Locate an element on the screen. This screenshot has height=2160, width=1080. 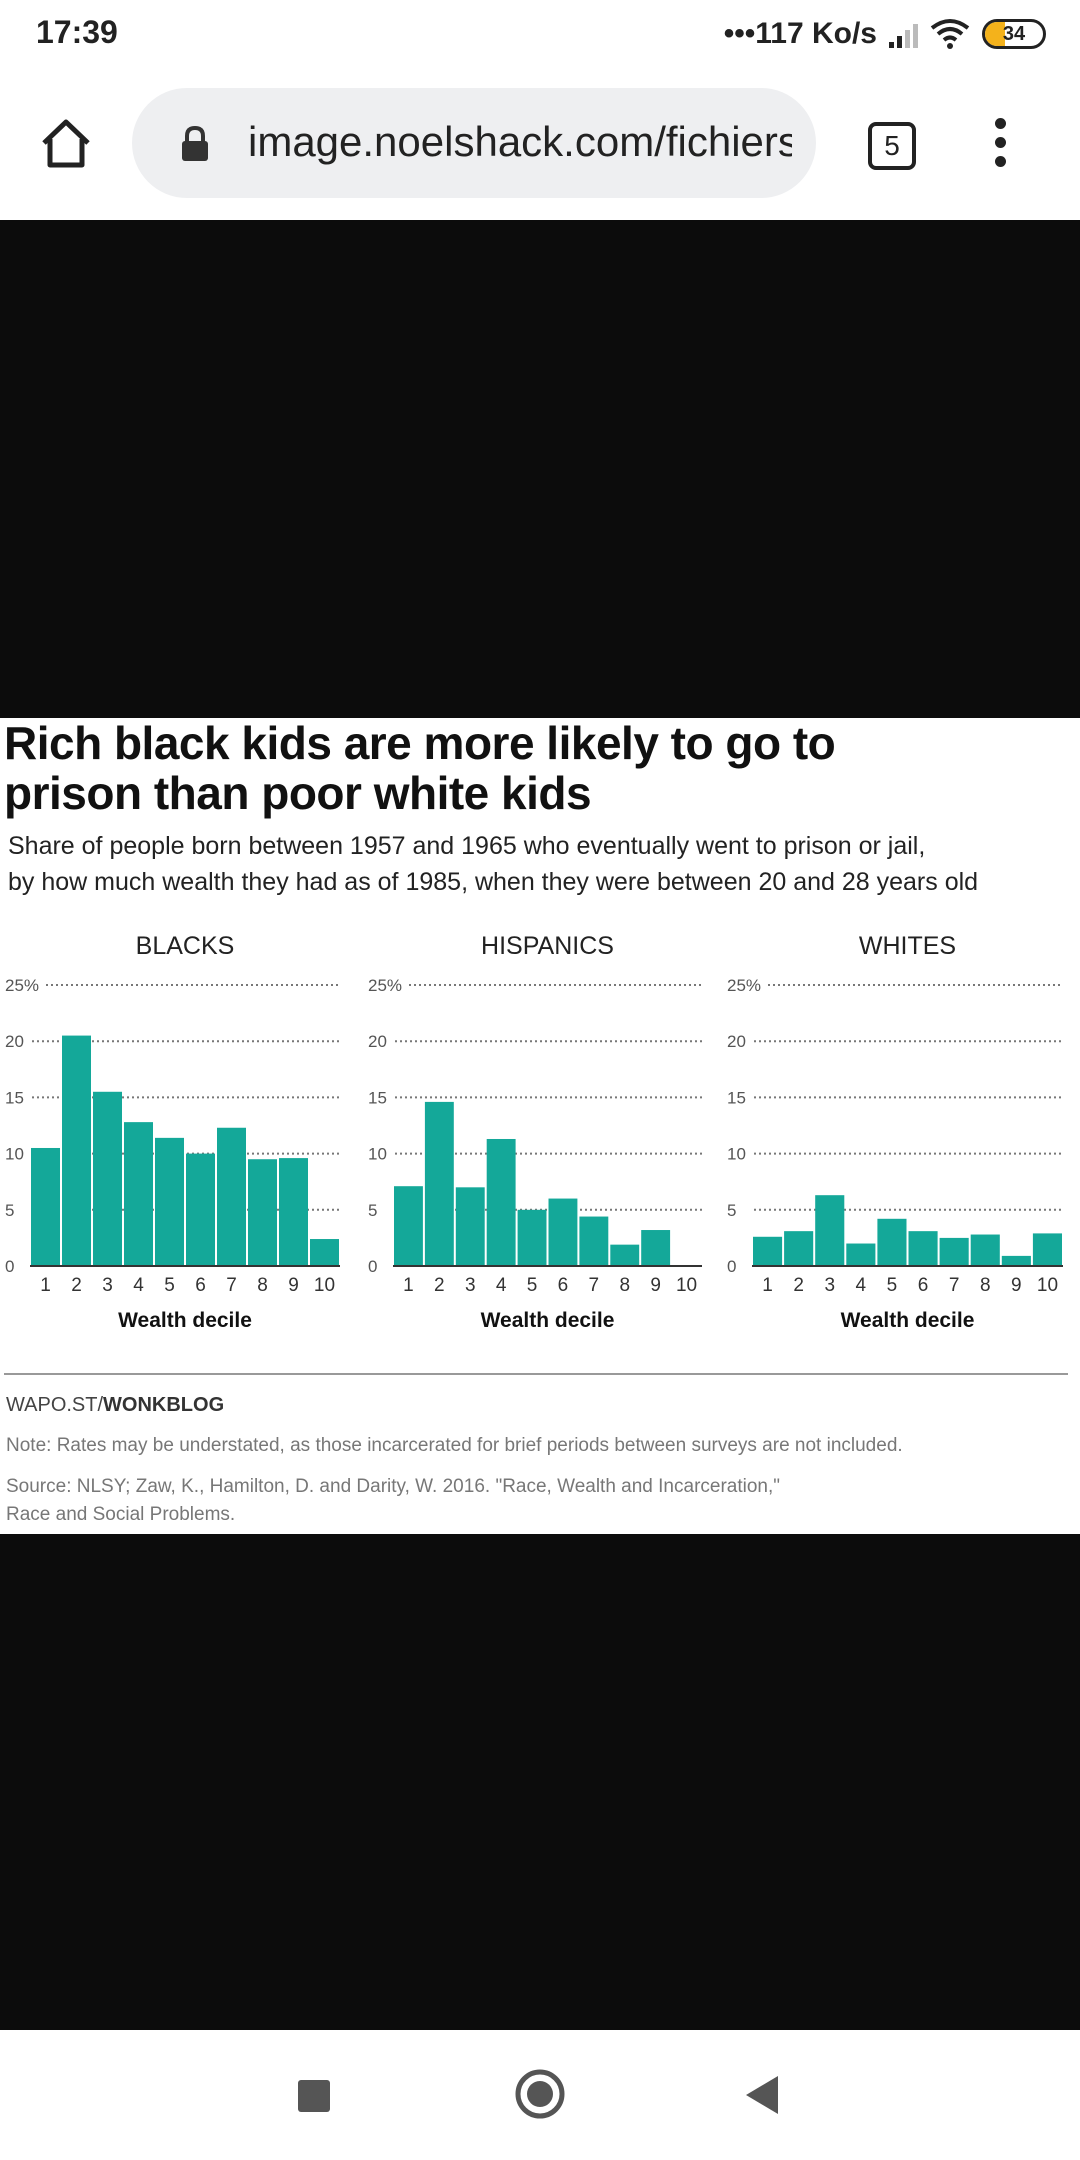
home-icon is located at coordinates (66, 143).